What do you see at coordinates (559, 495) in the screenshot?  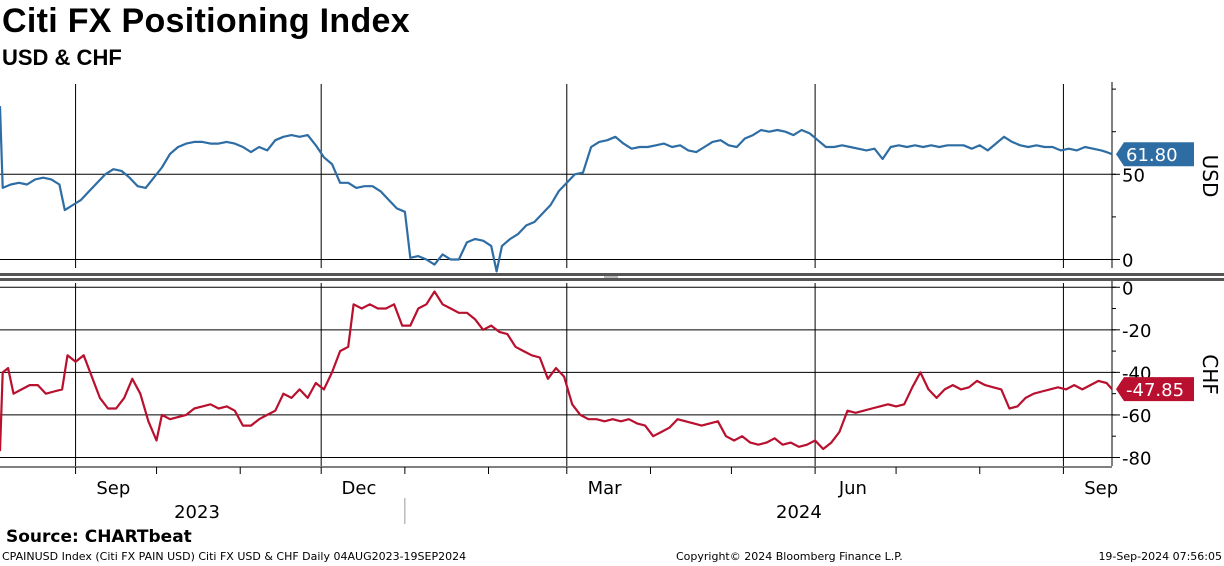 I see `x-axis: Sep Dec Mar Jun Sep 2023 2024` at bounding box center [559, 495].